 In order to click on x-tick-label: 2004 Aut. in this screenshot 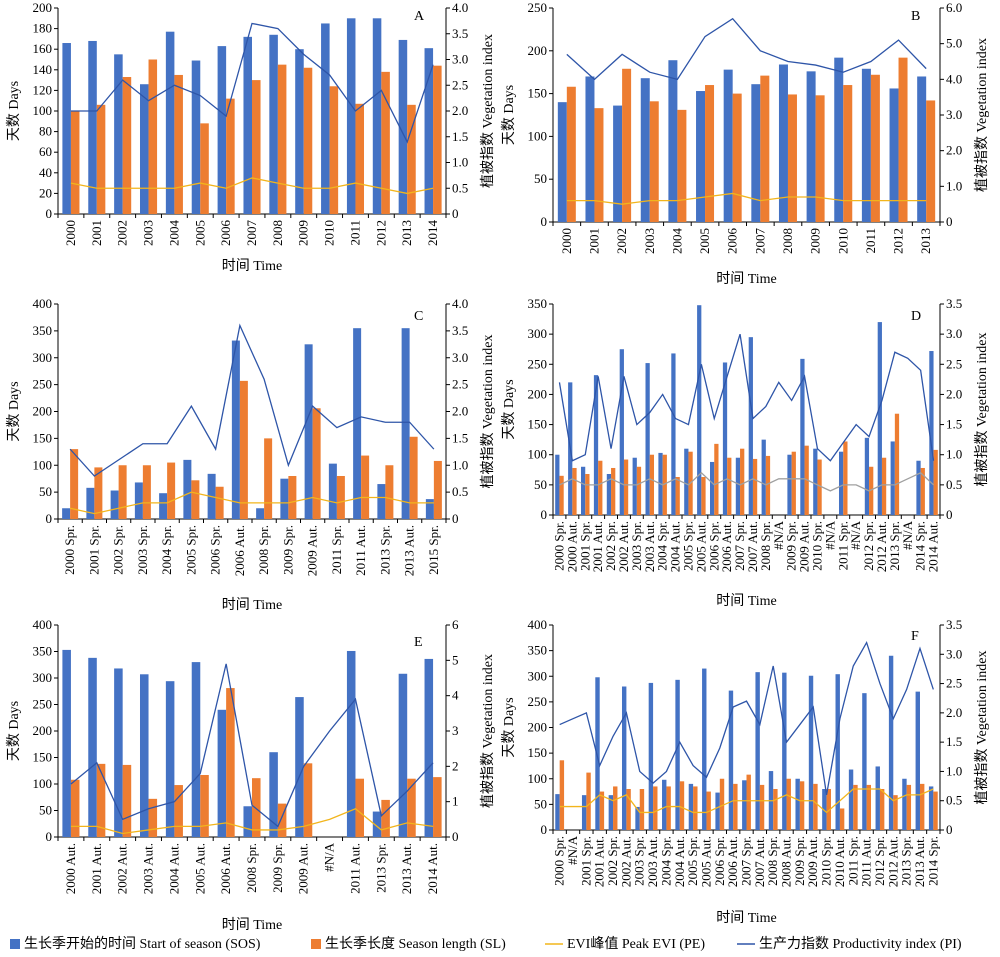, I will do `click(173, 868)`.